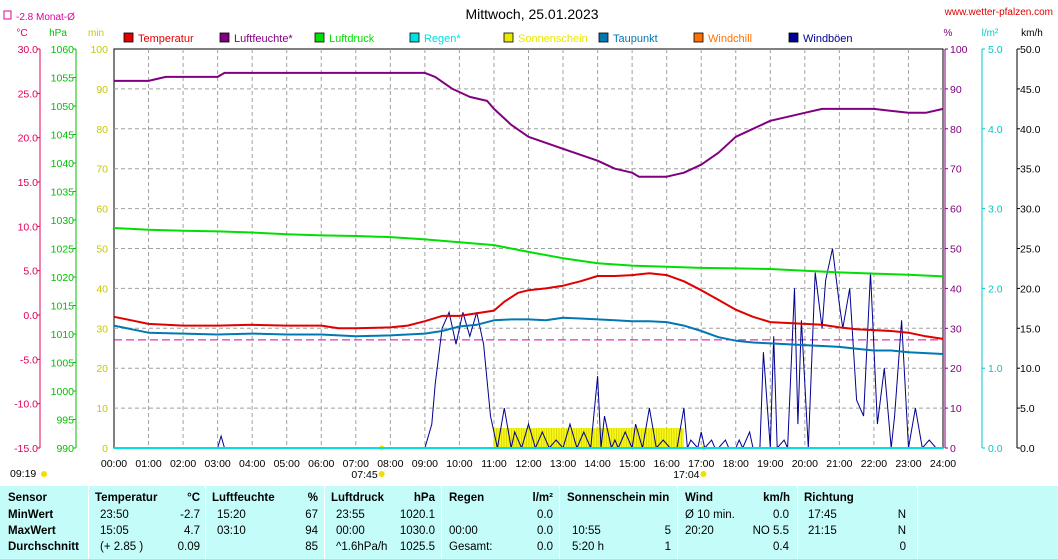  I want to click on x-tick-label: 10:00, so click(459, 464).